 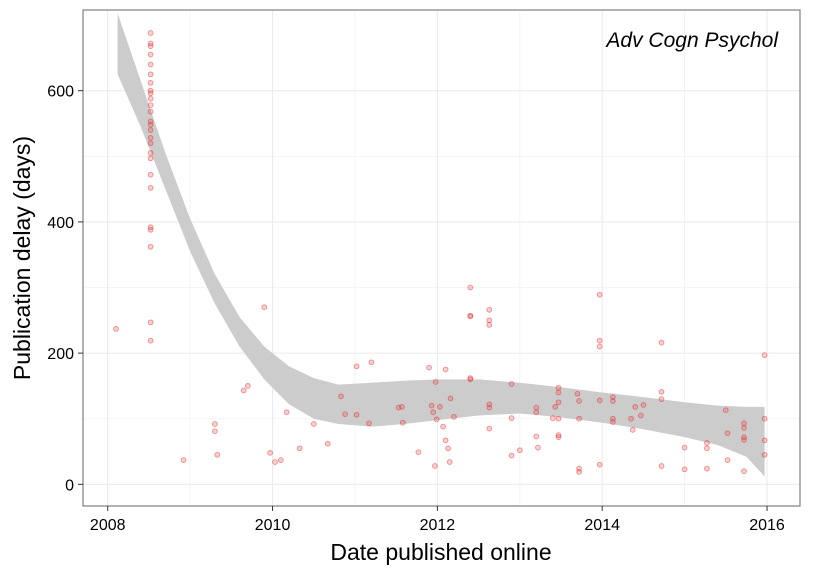 I want to click on x-axis-ticks: 2008 2010 2012 2014 2016, so click(x=437, y=520).